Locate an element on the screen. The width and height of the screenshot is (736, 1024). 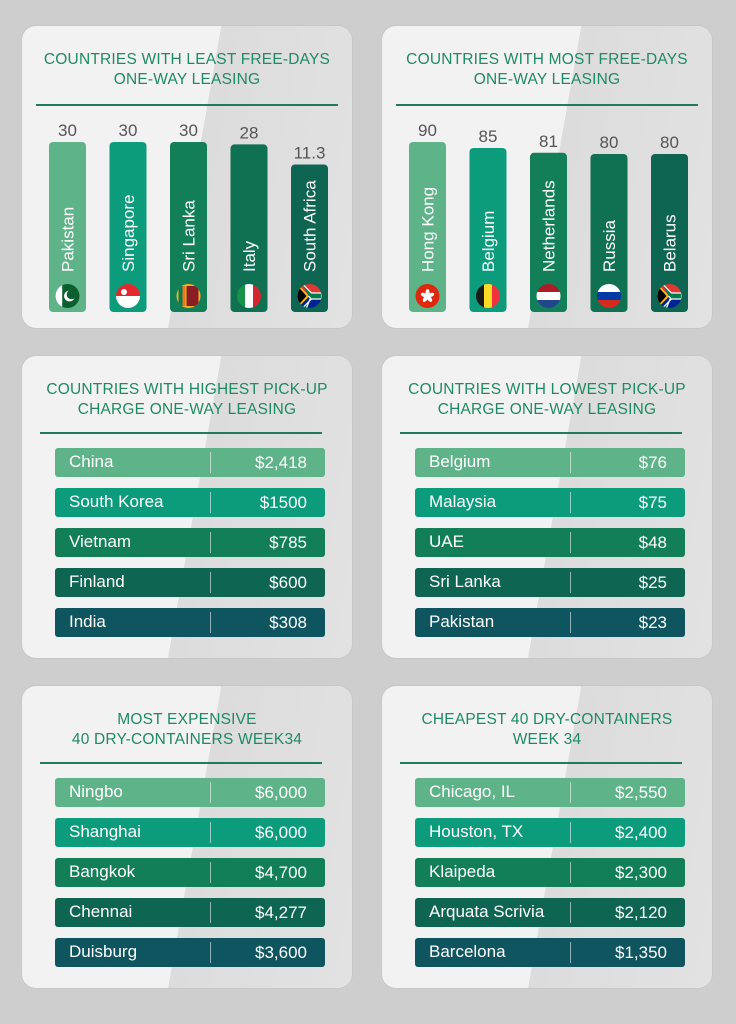
row-value: $1500 is located at coordinates (283, 502).